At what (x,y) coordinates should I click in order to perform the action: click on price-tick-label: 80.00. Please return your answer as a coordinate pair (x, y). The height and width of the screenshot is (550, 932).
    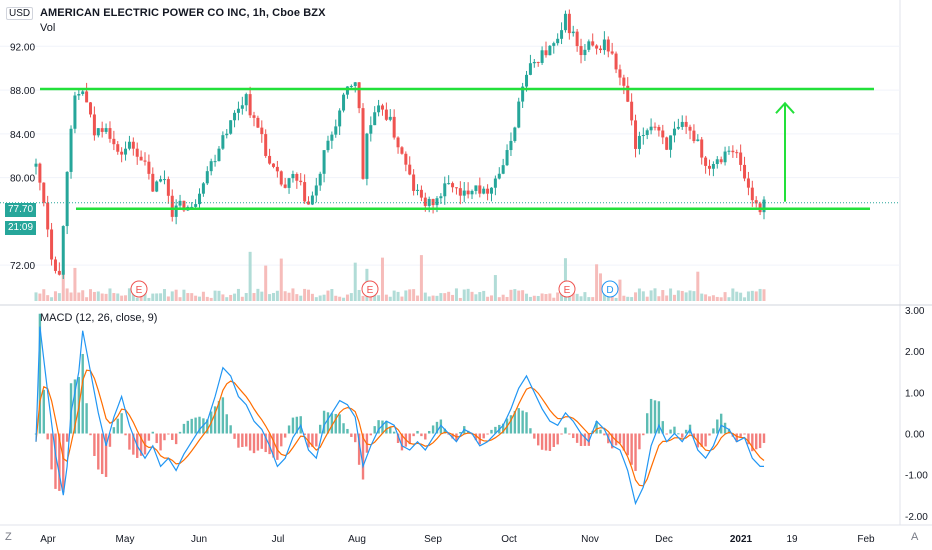
    Looking at the image, I should click on (22, 179).